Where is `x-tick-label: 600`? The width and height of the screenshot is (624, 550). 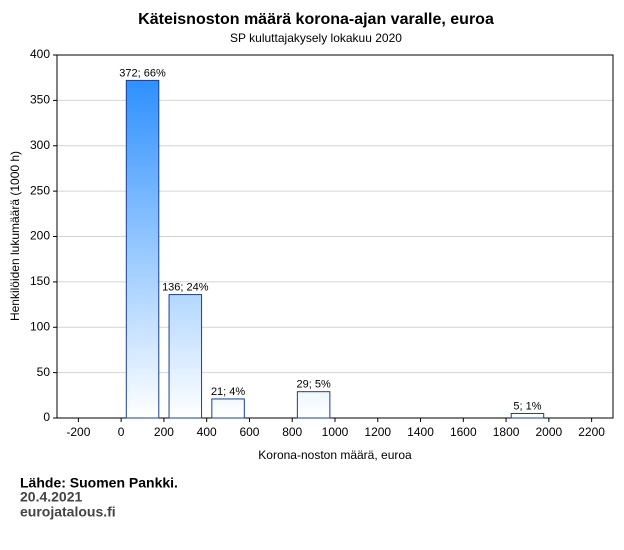
x-tick-label: 600 is located at coordinates (249, 432).